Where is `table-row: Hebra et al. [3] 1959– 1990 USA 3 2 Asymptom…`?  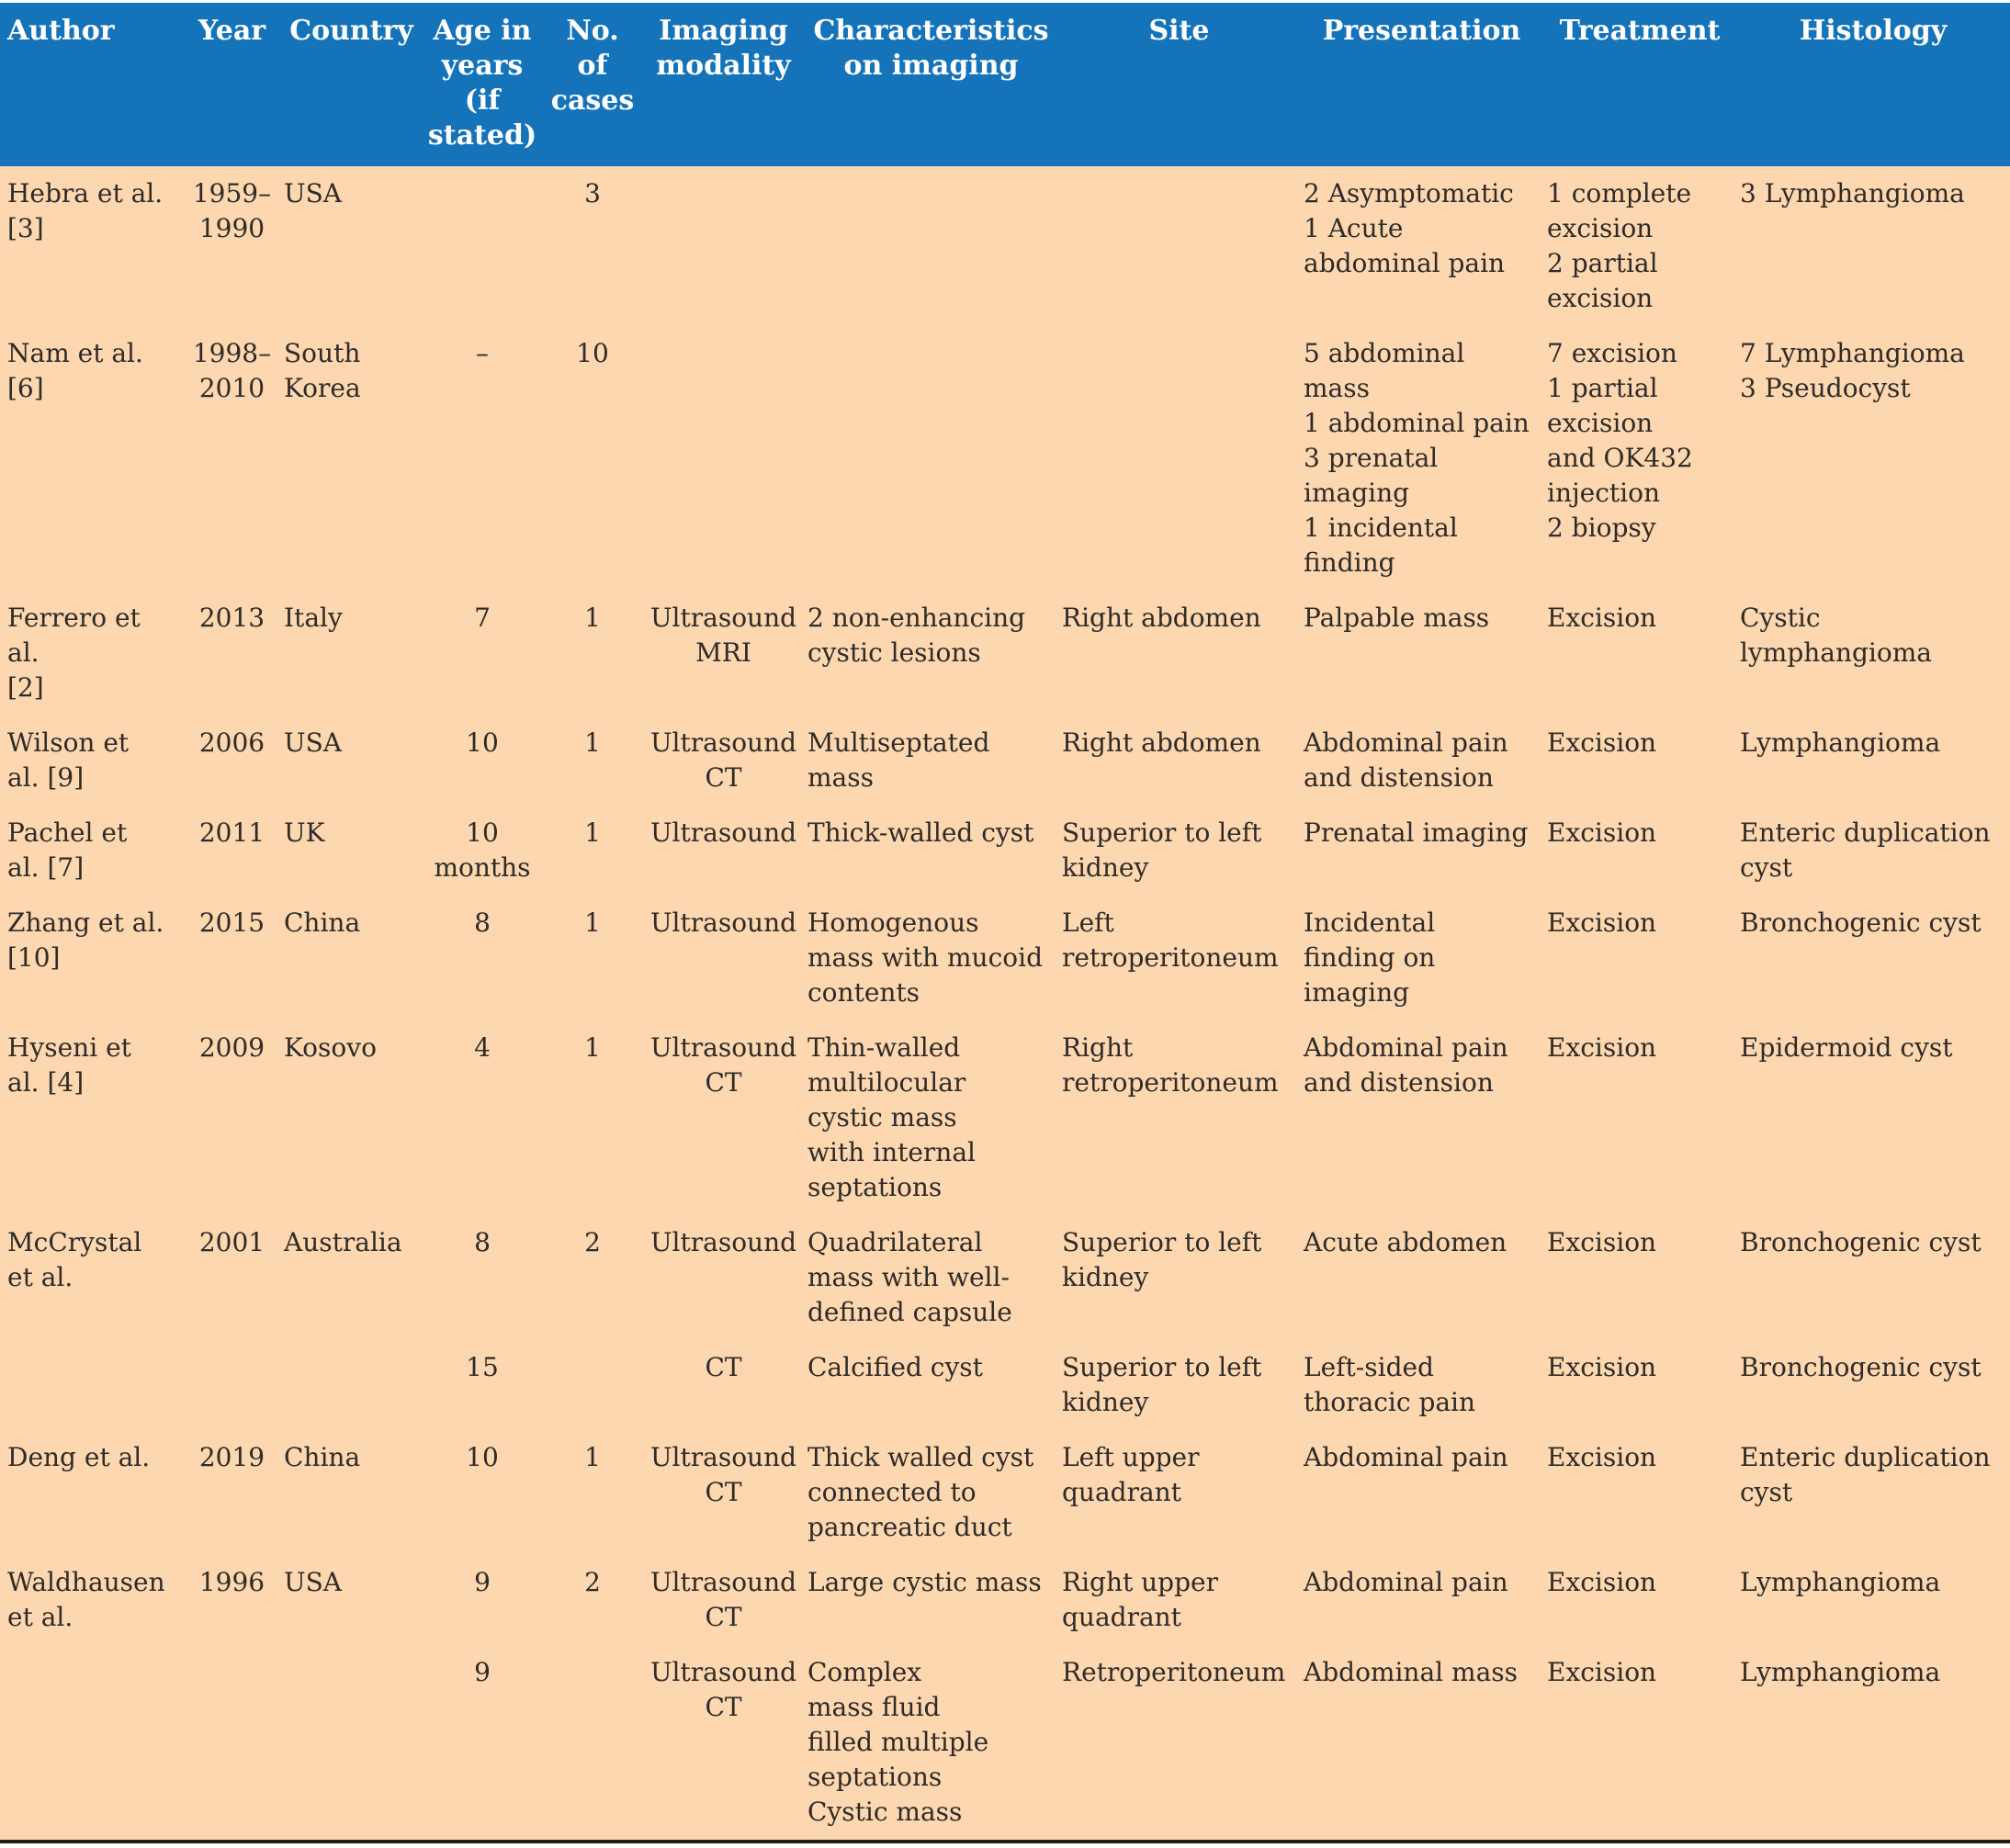 table-row: Hebra et al. [3] 1959– 1990 USA 3 2 Asymptom… is located at coordinates (1005, 246).